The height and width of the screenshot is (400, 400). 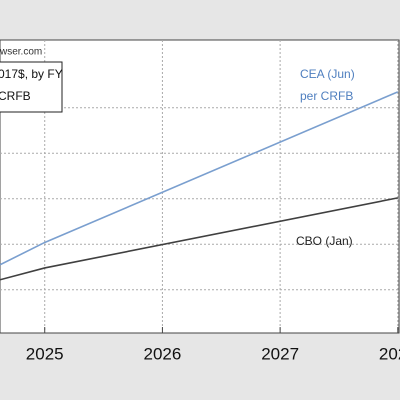 What do you see at coordinates (280, 353) in the screenshot?
I see `x-tick-label: 2027` at bounding box center [280, 353].